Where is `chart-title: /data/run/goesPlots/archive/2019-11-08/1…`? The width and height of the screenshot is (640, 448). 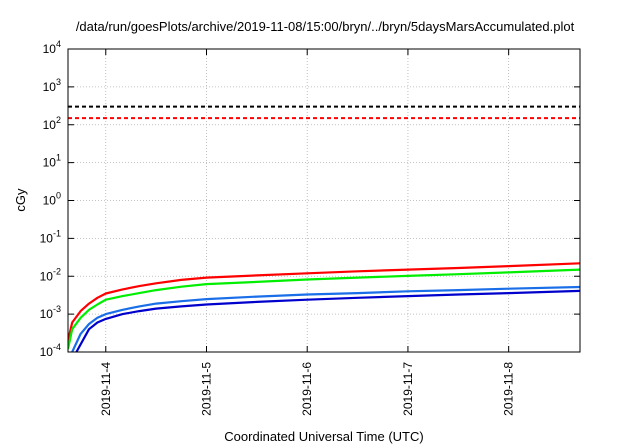
chart-title: /data/run/goesPlots/archive/2019-11-08/1… is located at coordinates (325, 26).